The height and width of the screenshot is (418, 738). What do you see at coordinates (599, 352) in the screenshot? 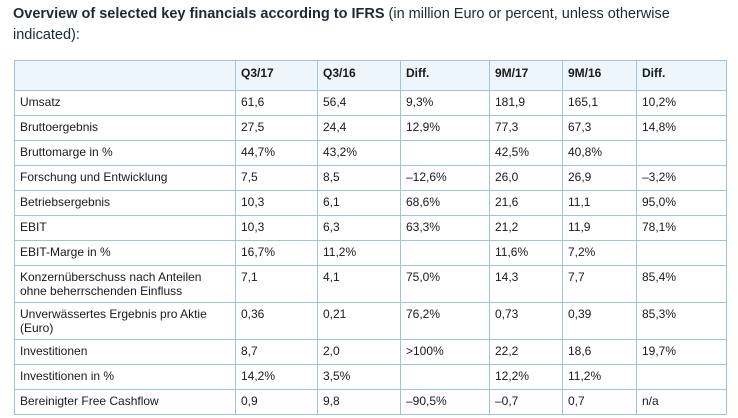
I see `table-cell: 18,6` at bounding box center [599, 352].